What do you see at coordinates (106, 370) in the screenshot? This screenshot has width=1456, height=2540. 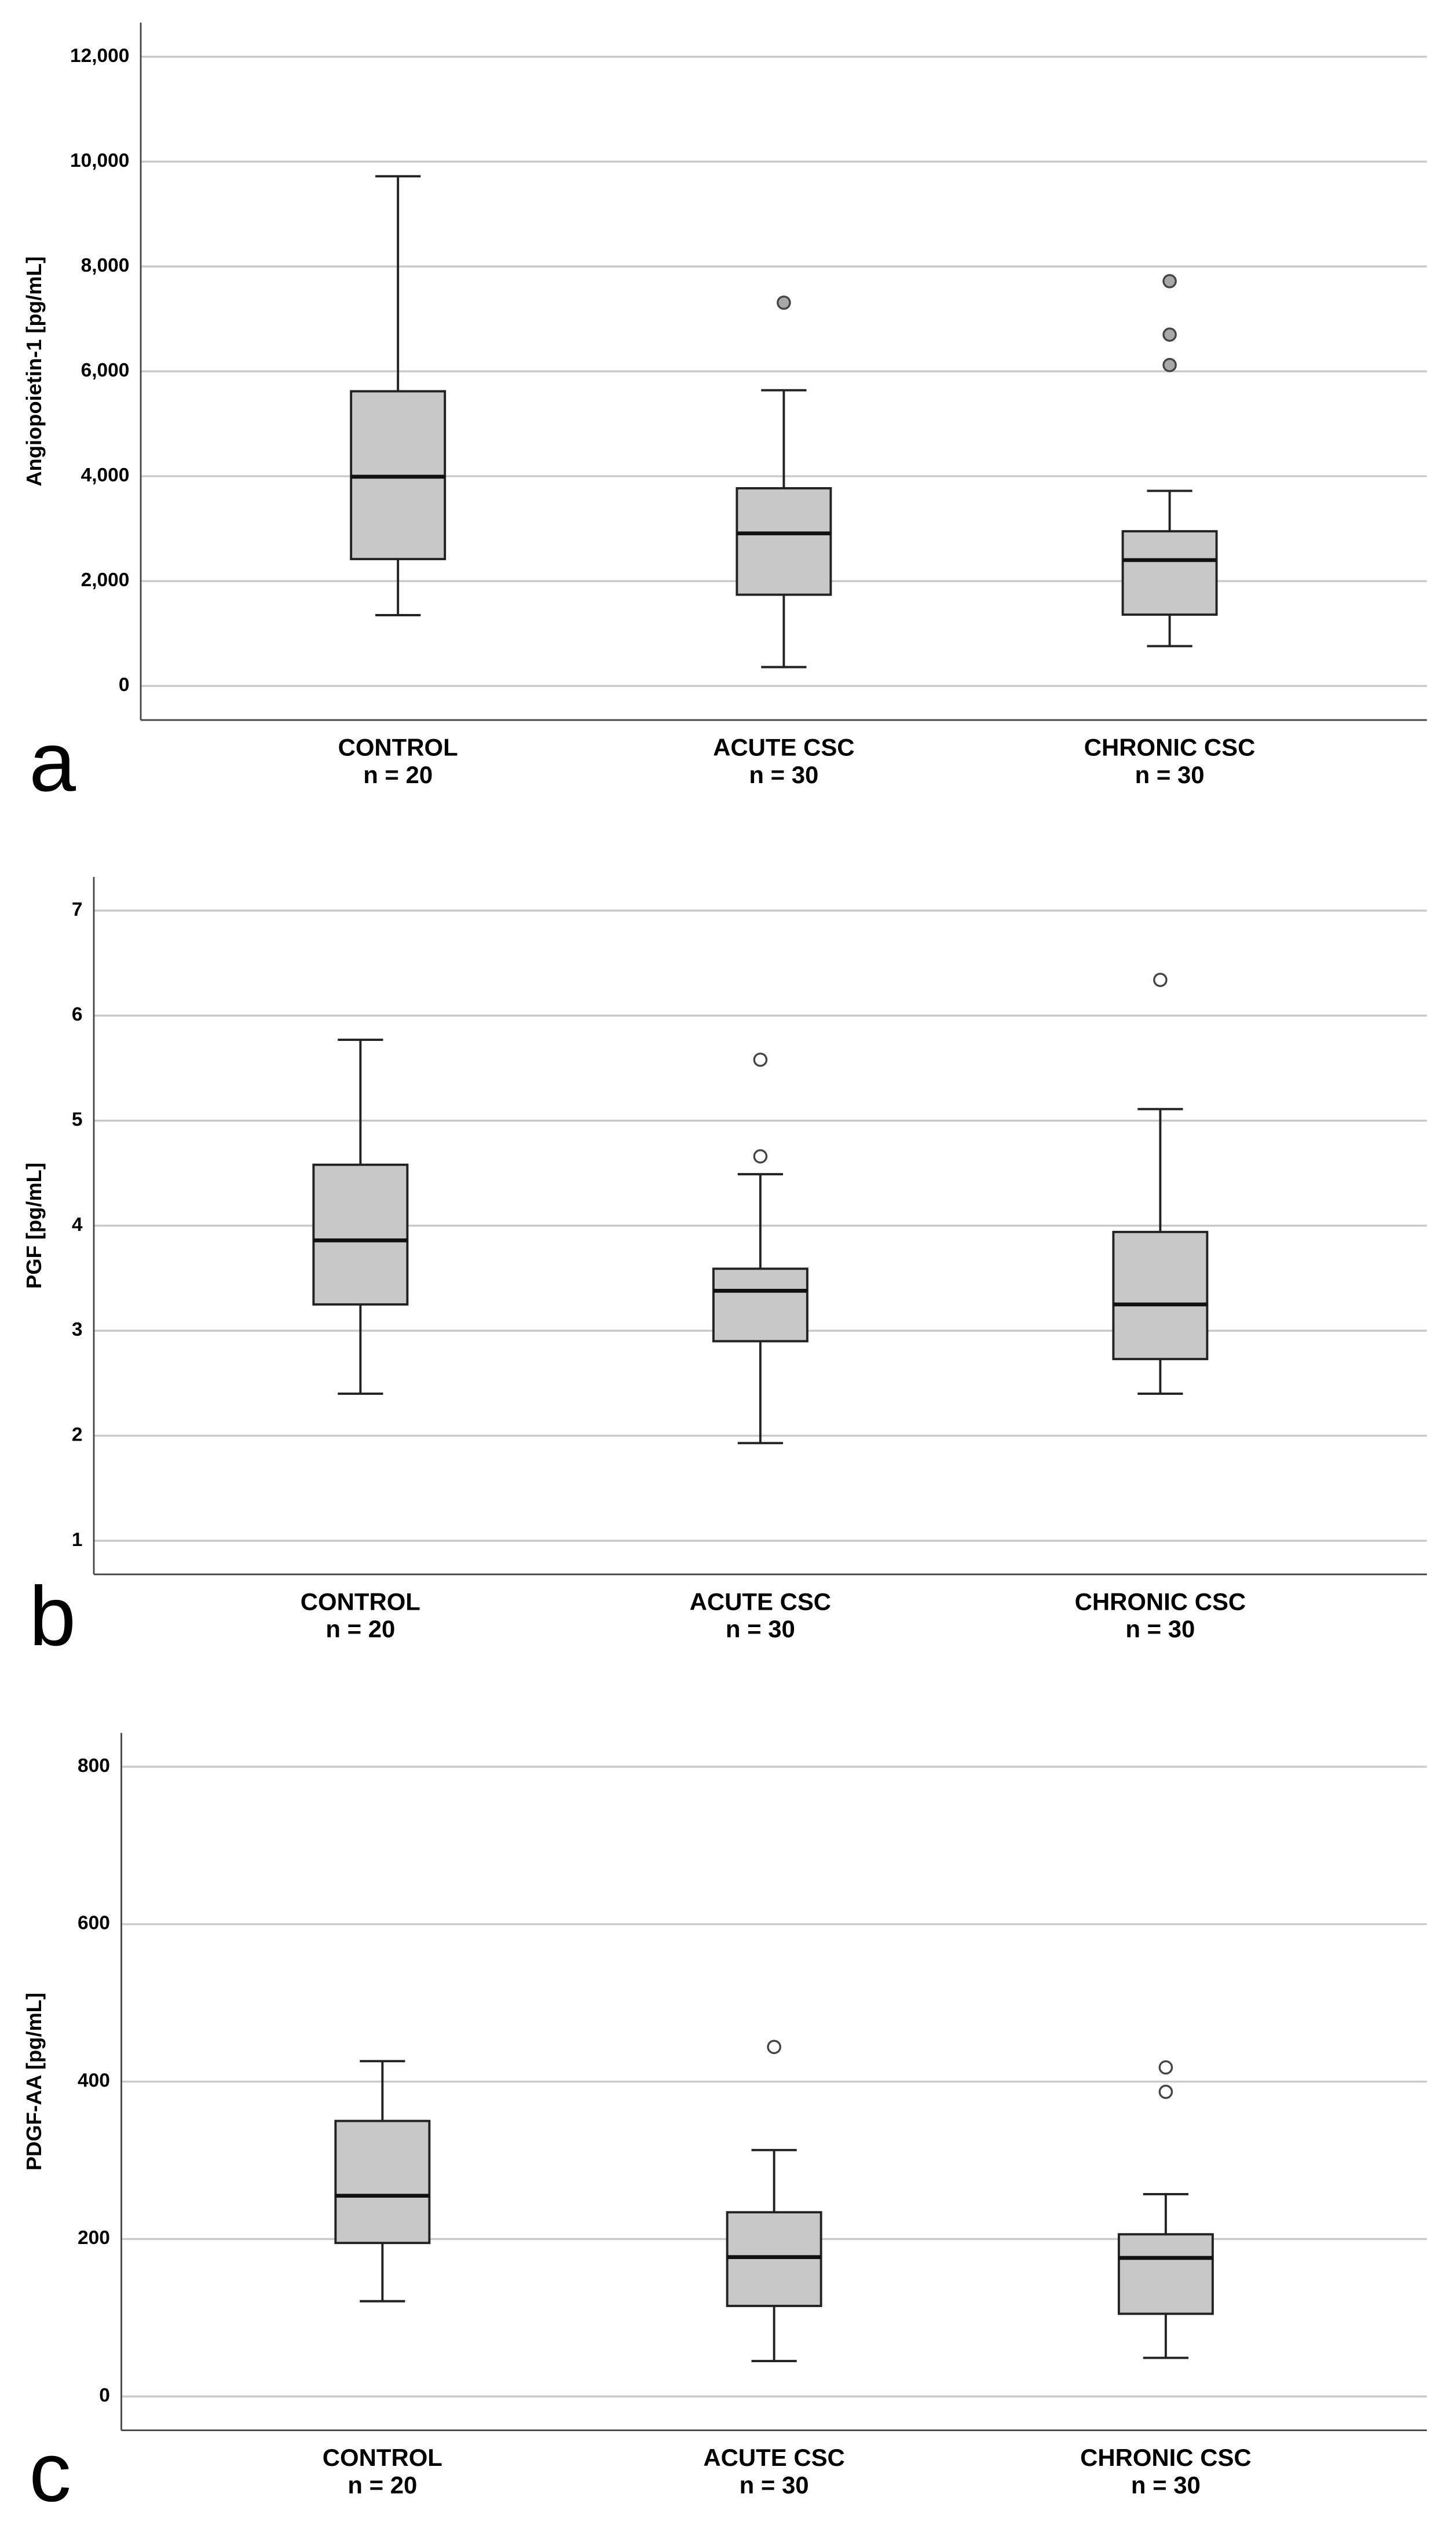 I see `y-tick-label: 6,000` at bounding box center [106, 370].